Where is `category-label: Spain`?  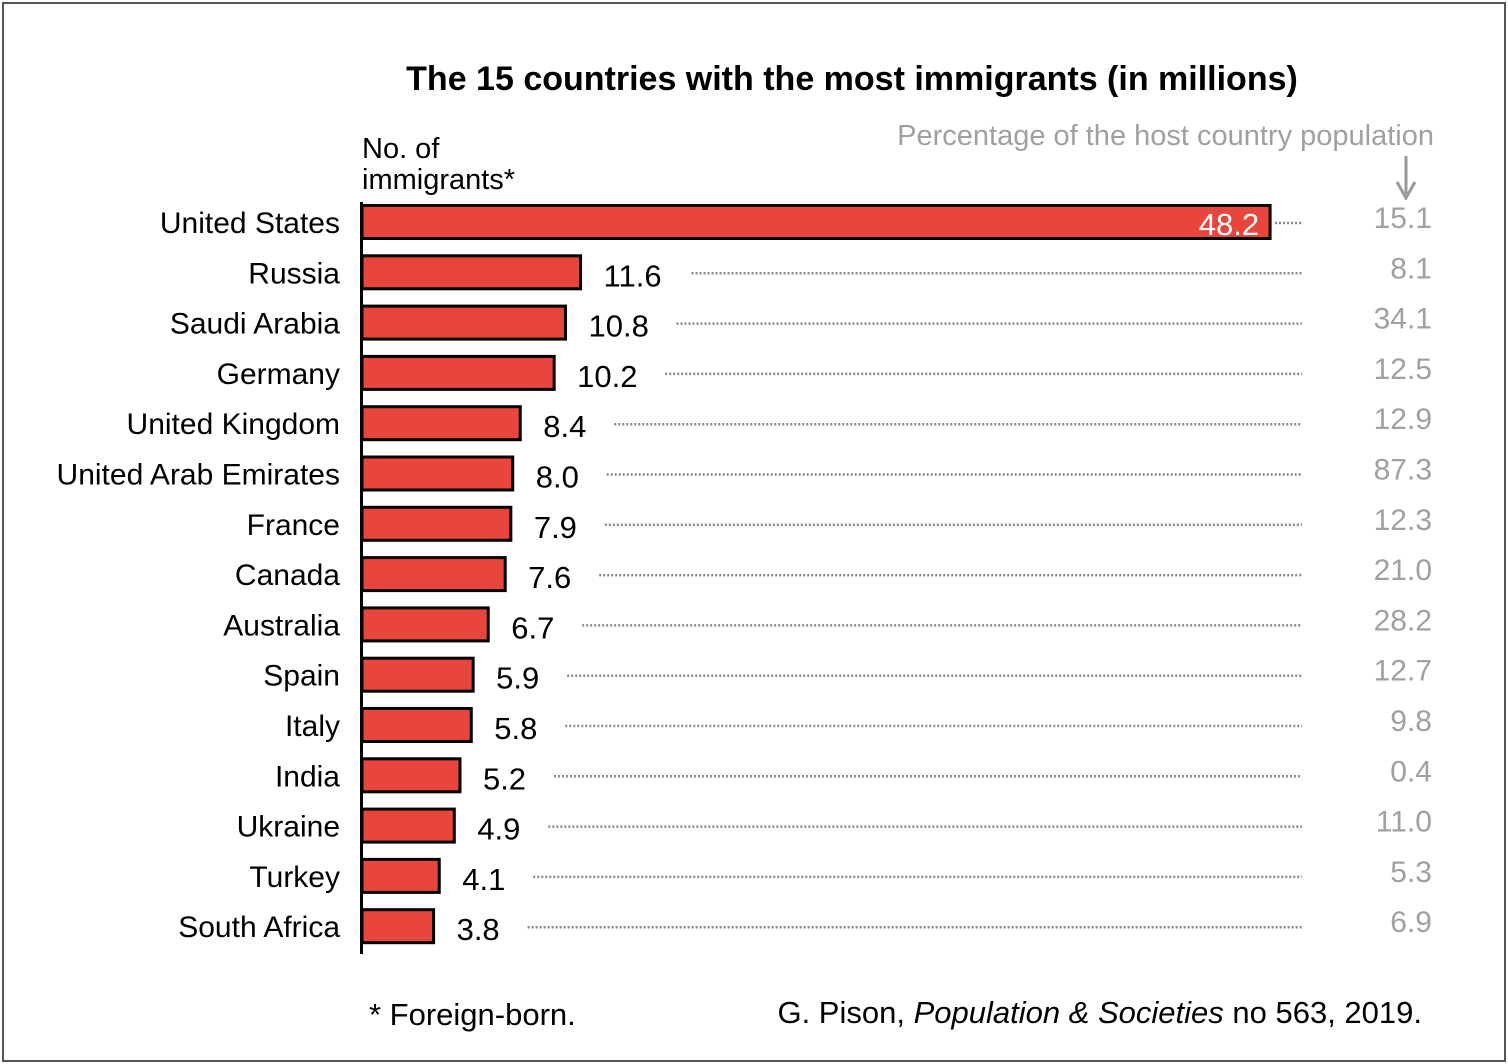 category-label: Spain is located at coordinates (301, 676).